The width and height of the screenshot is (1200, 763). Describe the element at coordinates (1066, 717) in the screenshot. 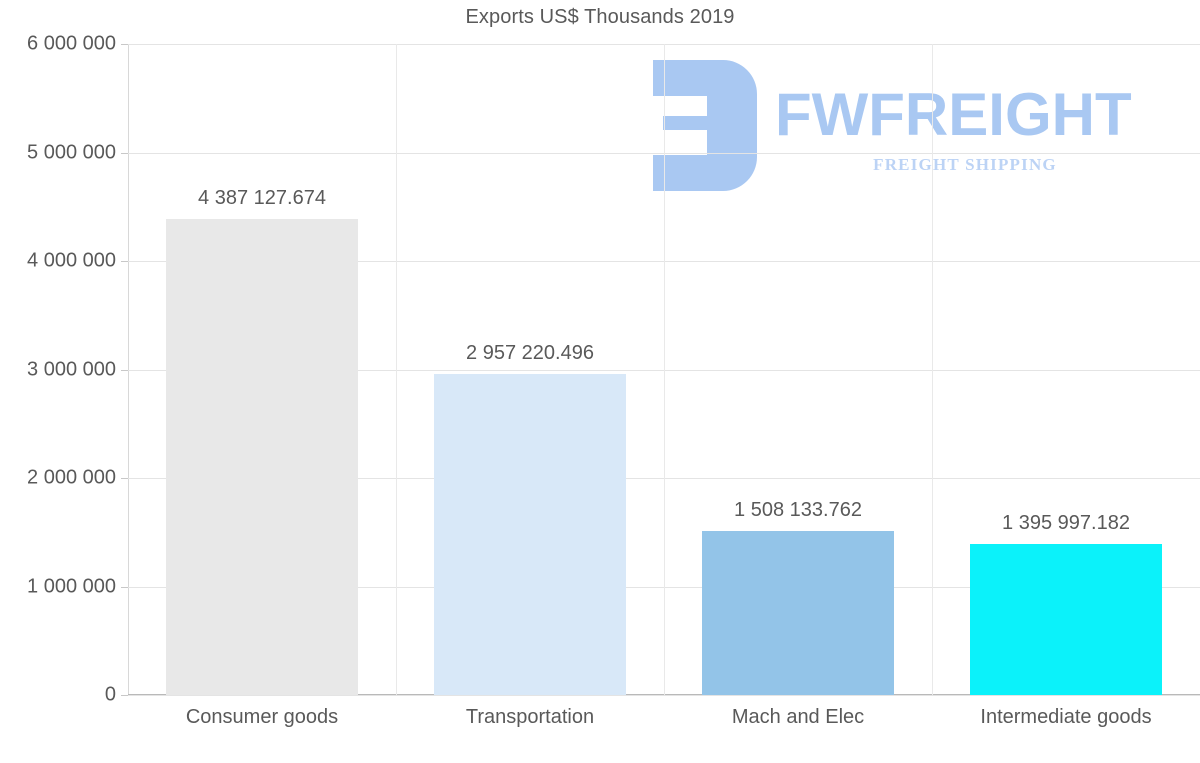

I see `x-axis-tick-label: Intermediate goods` at that location.